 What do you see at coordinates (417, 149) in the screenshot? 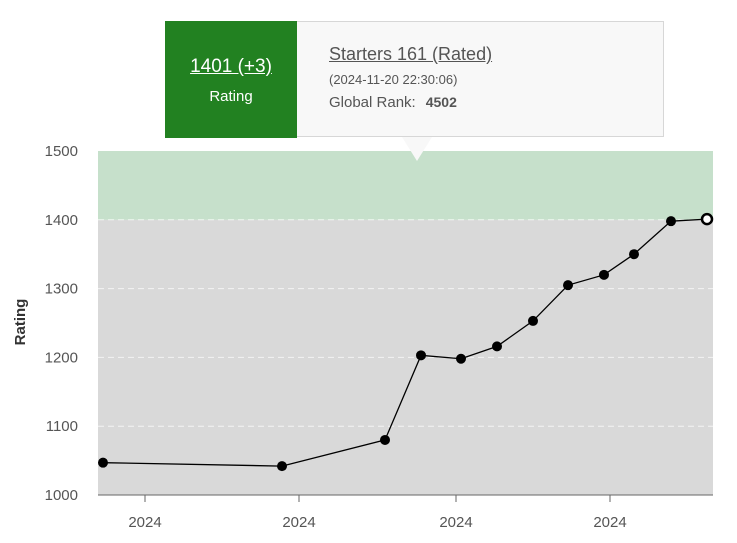
I see `tooltip-pointer` at bounding box center [417, 149].